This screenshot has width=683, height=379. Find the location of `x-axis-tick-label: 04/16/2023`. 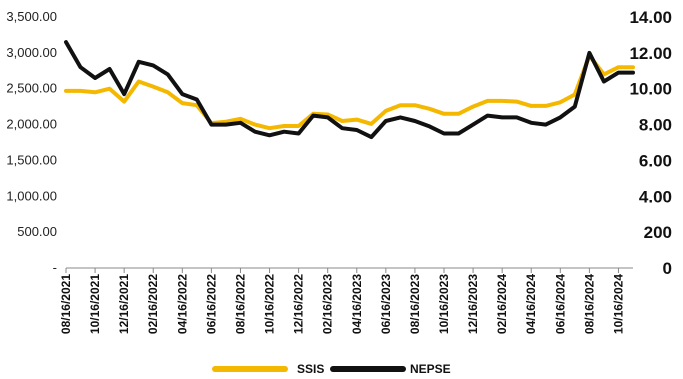

x-axis-tick-label: 04/16/2023 is located at coordinates (357, 304).